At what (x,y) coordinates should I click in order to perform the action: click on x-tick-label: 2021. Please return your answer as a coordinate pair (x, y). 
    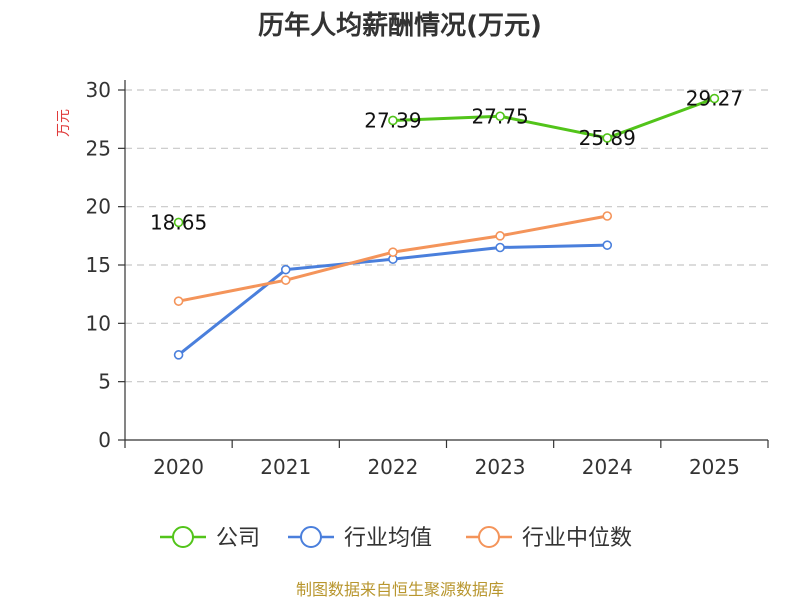
    Looking at the image, I should click on (285, 467).